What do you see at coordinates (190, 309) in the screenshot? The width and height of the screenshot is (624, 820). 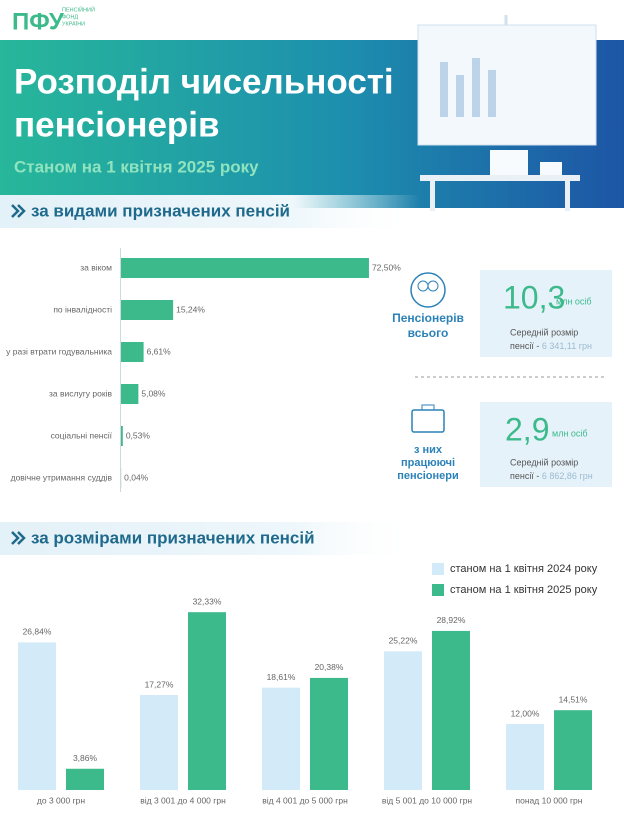 I see `value-label: 15,24%` at bounding box center [190, 309].